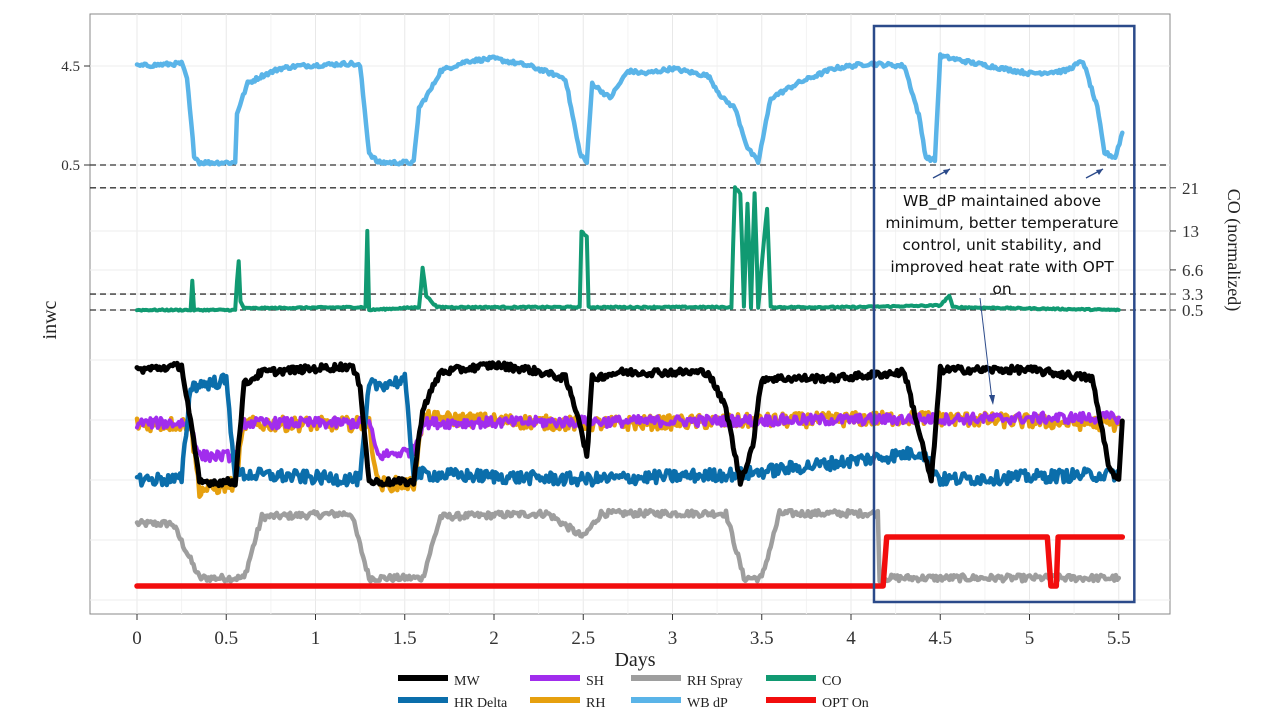 The height and width of the screenshot is (720, 1280). Describe the element at coordinates (630, 561) in the screenshot. I see `series-line-opt-on` at that location.